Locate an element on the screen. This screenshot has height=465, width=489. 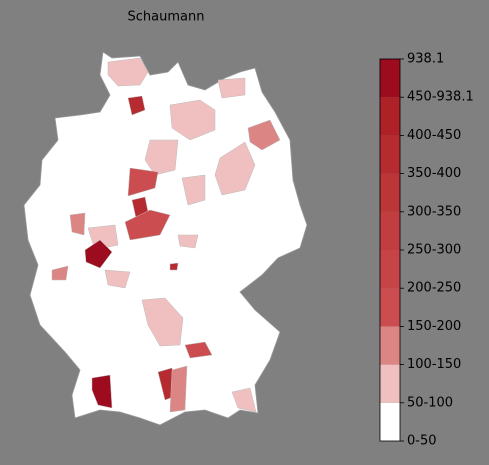
colorbar-label: 0-50 is located at coordinates (422, 441).